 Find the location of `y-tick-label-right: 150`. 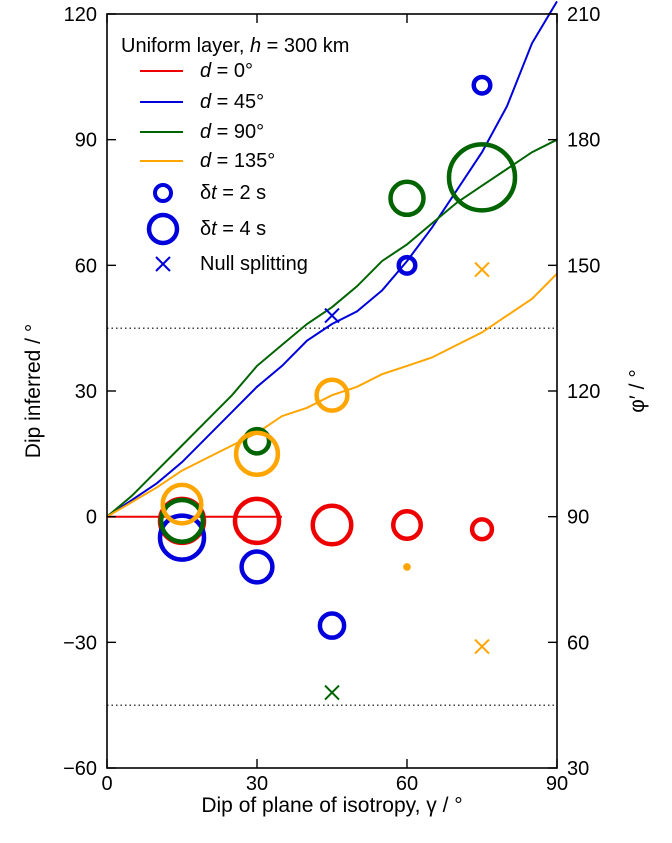

y-tick-label-right: 150 is located at coordinates (583, 266).